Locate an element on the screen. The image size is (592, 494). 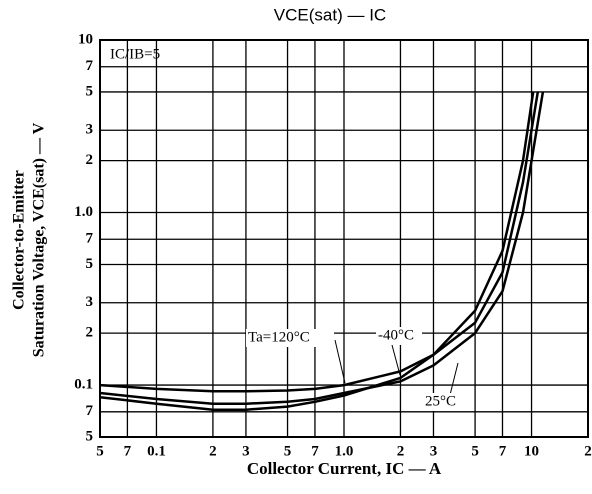
x-tick-label: 10 is located at coordinates (531, 451).